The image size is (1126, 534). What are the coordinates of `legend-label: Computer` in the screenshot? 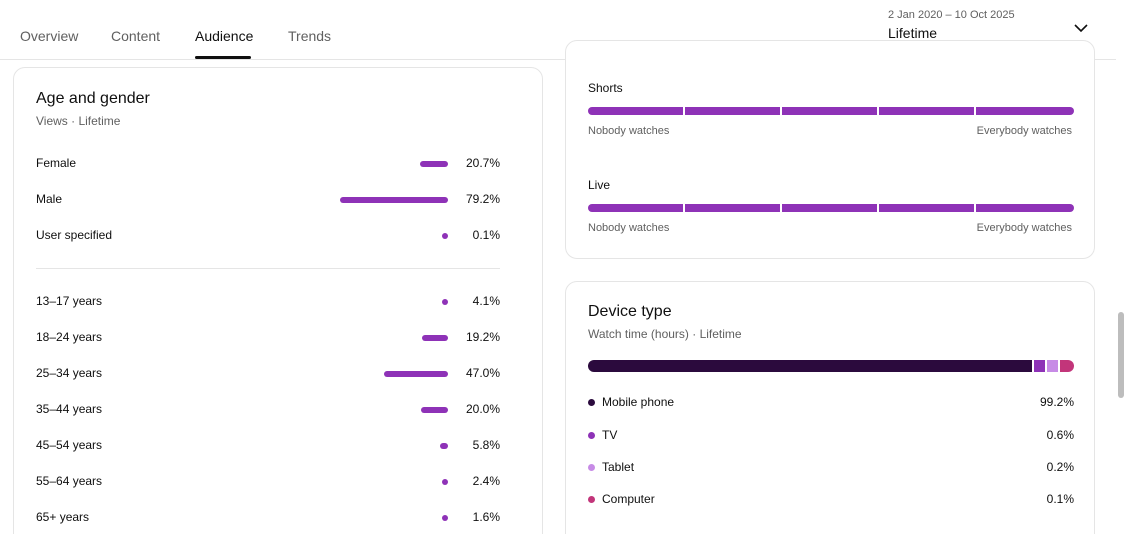 It's located at (628, 499).